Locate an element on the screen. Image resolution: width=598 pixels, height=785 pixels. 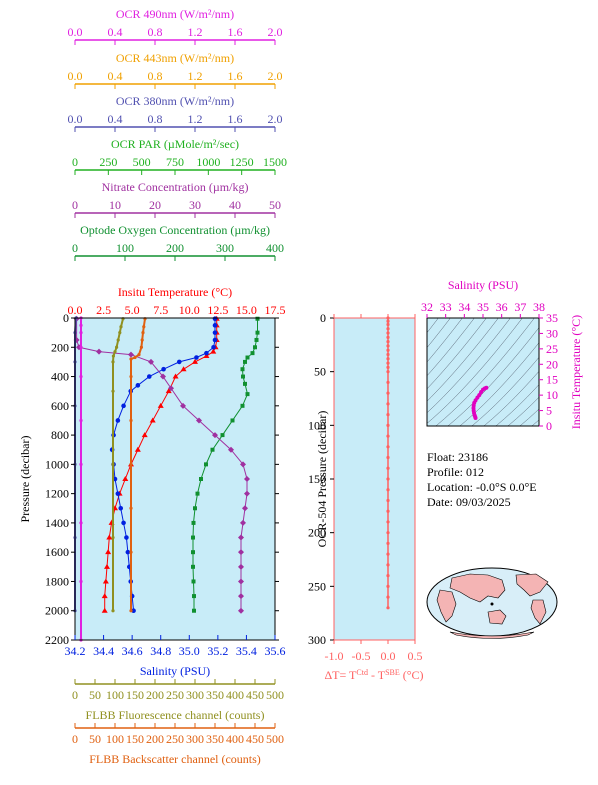
tick-label: 50 is located at coordinates (95, 739).